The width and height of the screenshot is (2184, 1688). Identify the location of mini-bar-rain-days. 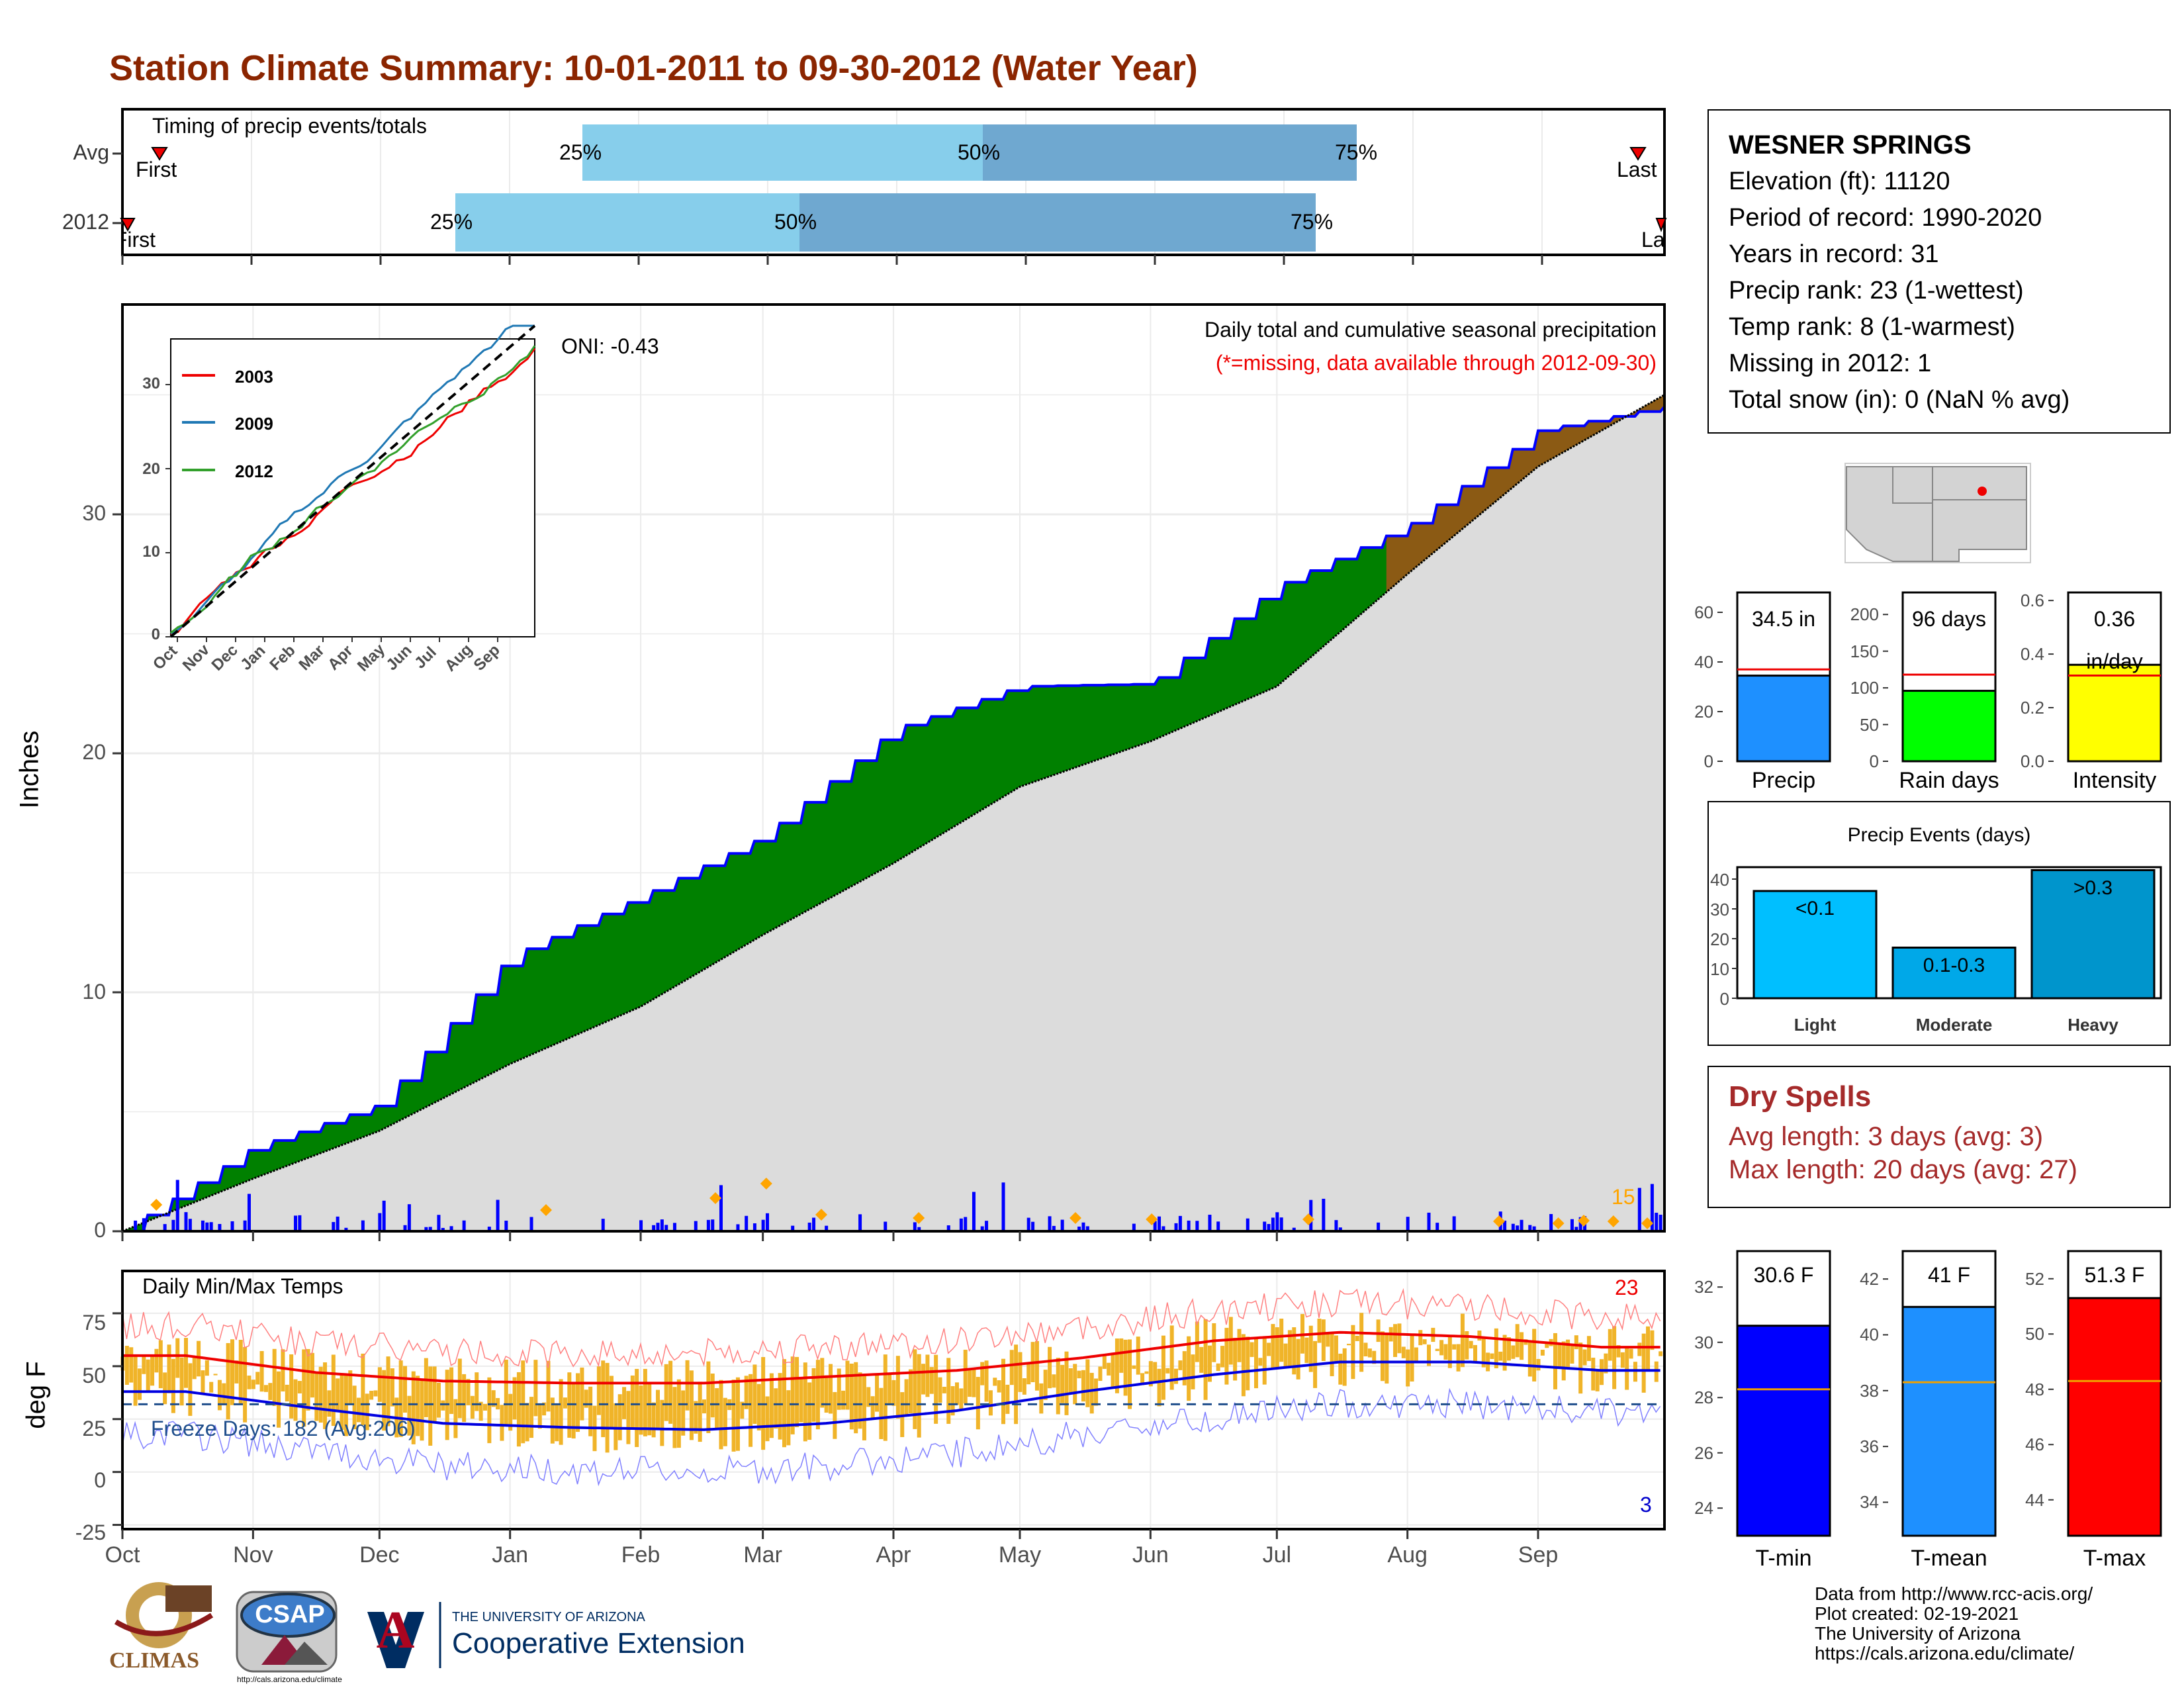
(1949, 726).